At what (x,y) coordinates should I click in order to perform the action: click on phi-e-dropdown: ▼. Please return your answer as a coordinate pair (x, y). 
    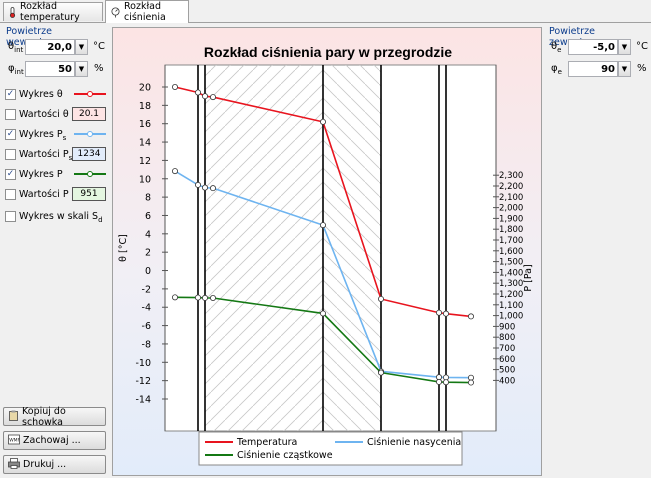
    Looking at the image, I should click on (624, 69).